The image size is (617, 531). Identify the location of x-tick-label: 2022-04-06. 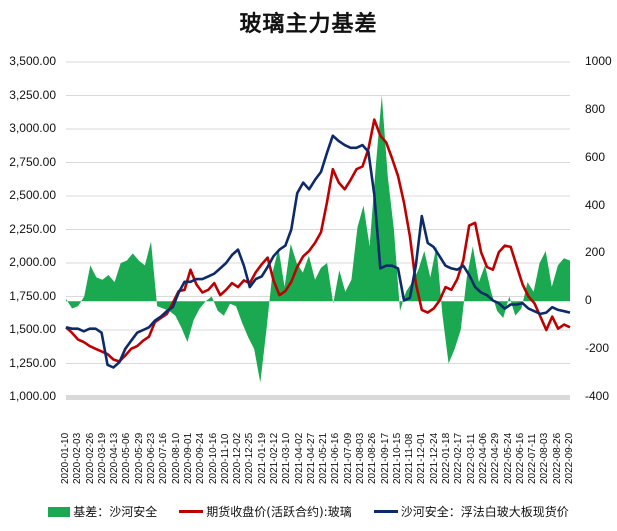
(483, 458).